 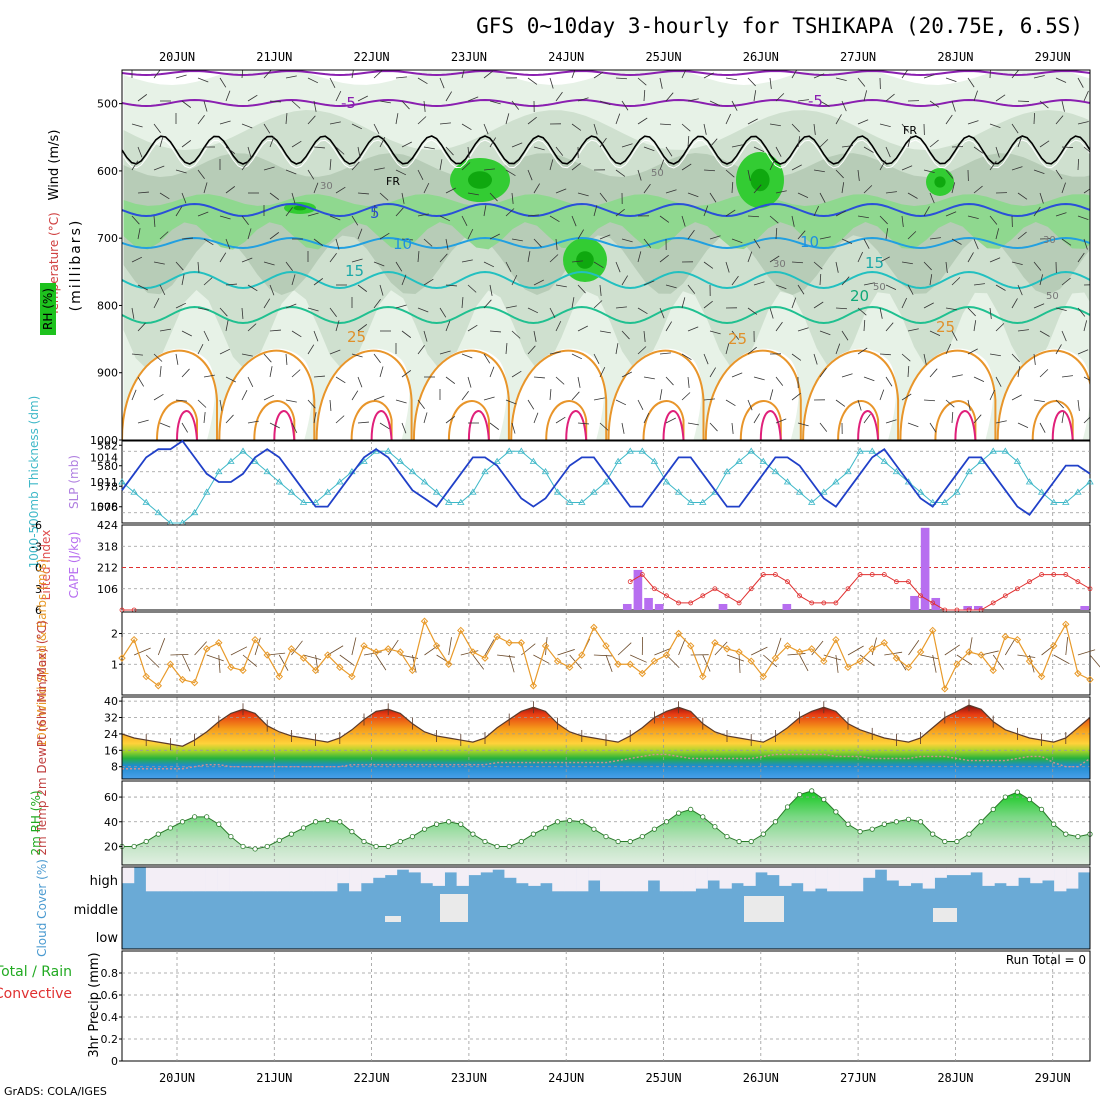 What do you see at coordinates (761, 1078) in the screenshot?
I see `date-label-bottom: 26JUN` at bounding box center [761, 1078].